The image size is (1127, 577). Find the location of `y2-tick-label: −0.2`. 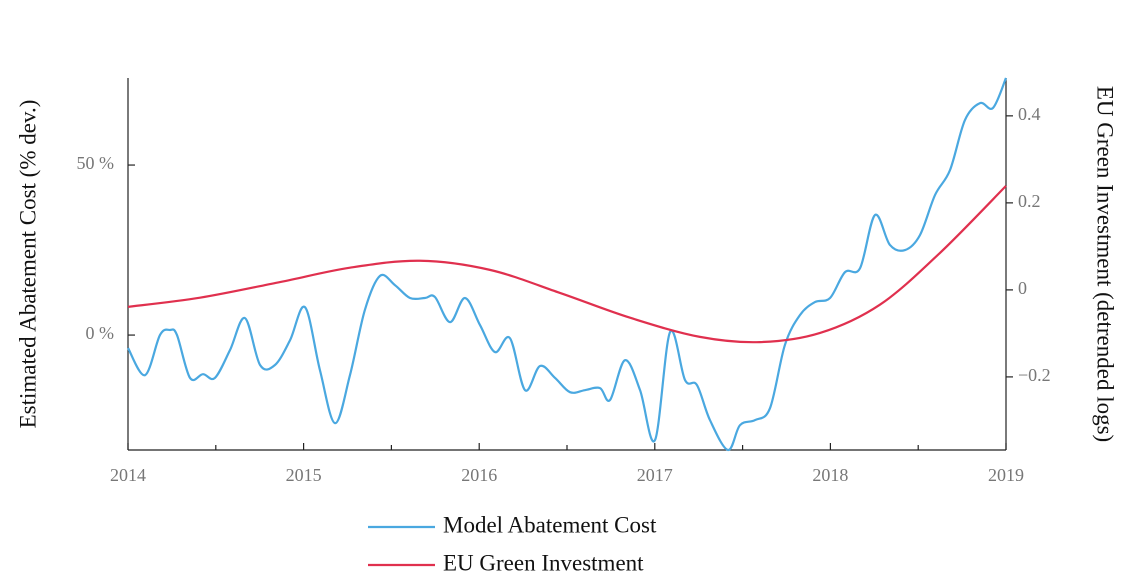

y2-tick-label: −0.2 is located at coordinates (1034, 375).